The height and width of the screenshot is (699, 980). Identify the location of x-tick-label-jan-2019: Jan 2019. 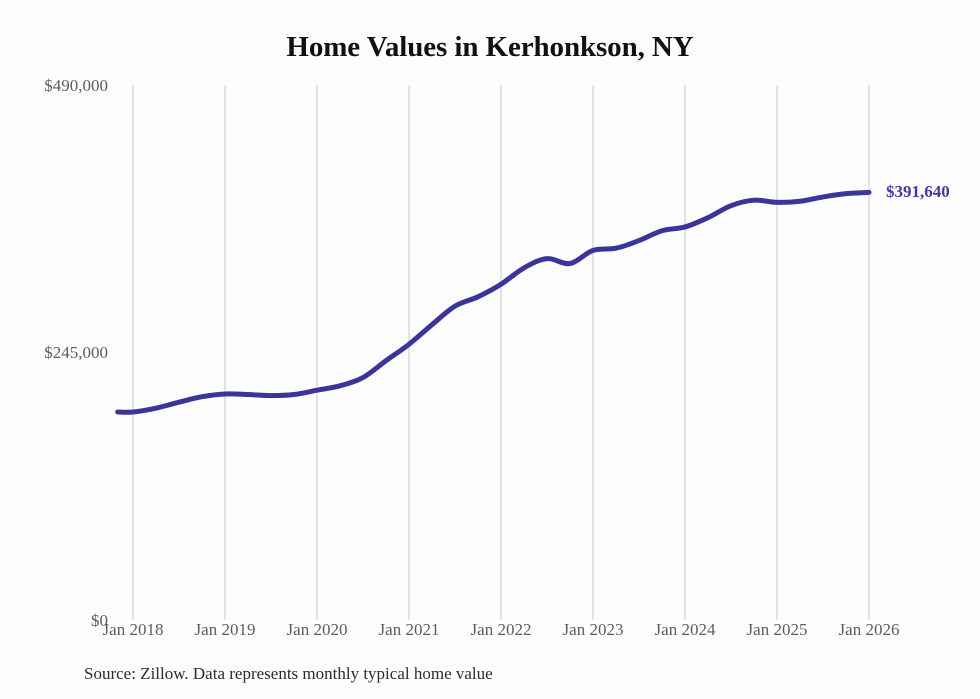
(225, 629).